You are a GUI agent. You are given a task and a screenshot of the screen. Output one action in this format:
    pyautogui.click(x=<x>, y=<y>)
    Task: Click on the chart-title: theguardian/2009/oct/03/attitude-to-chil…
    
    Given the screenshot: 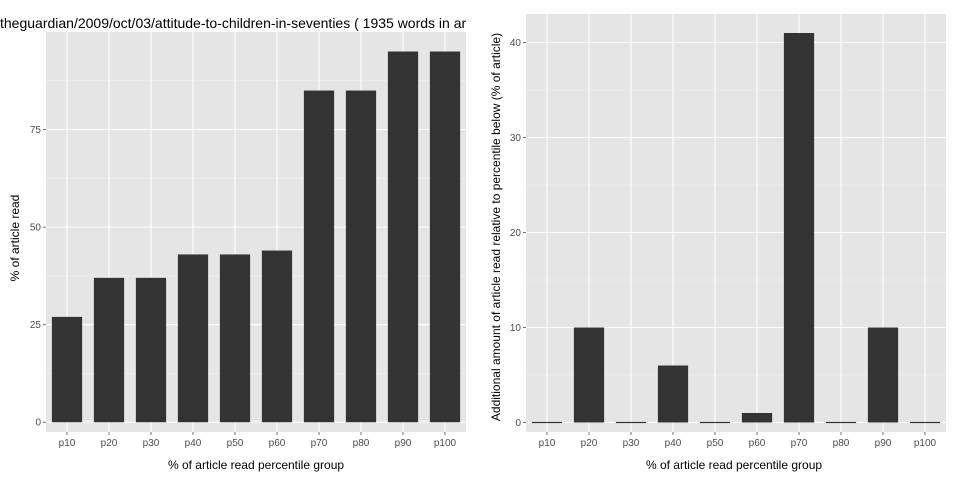 What is the action you would take?
    pyautogui.click(x=233, y=23)
    